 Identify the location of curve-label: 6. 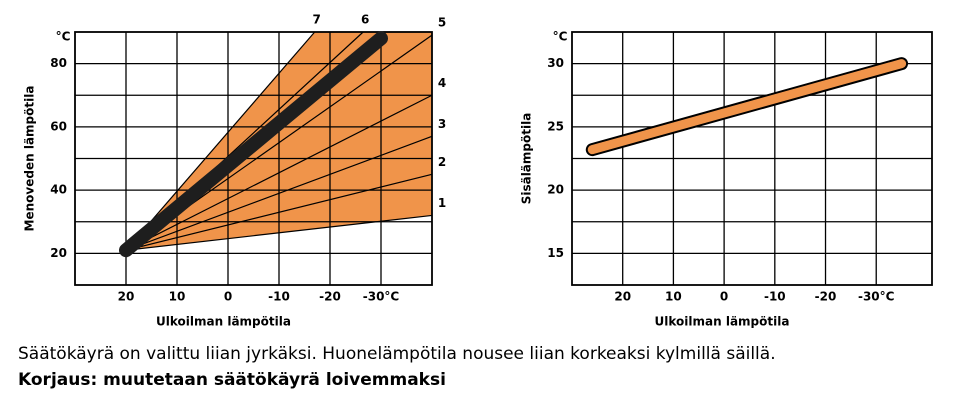
(365, 20).